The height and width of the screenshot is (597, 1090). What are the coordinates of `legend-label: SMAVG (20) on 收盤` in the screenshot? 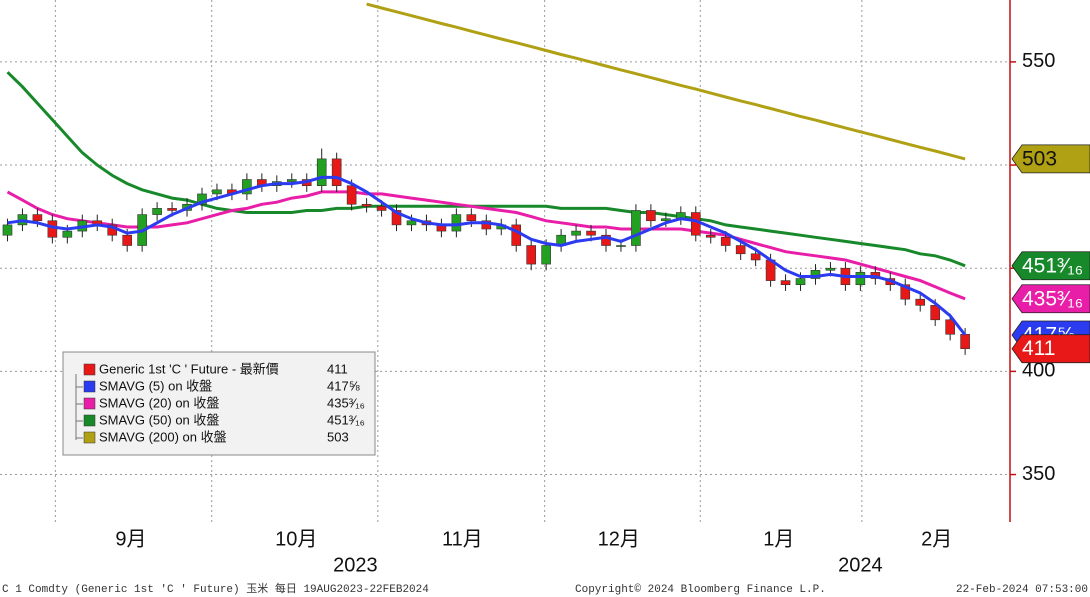 It's located at (159, 402).